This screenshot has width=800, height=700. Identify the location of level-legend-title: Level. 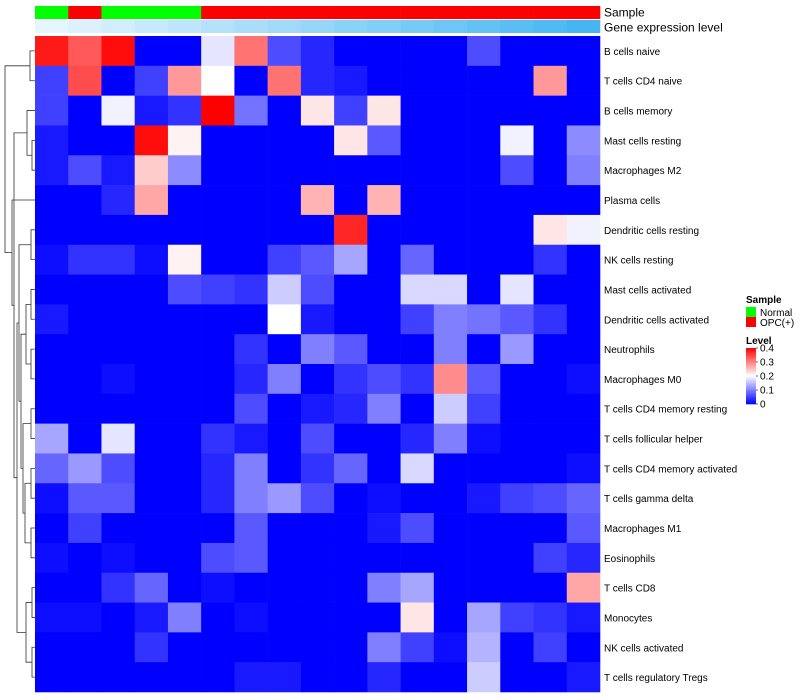
(759, 341).